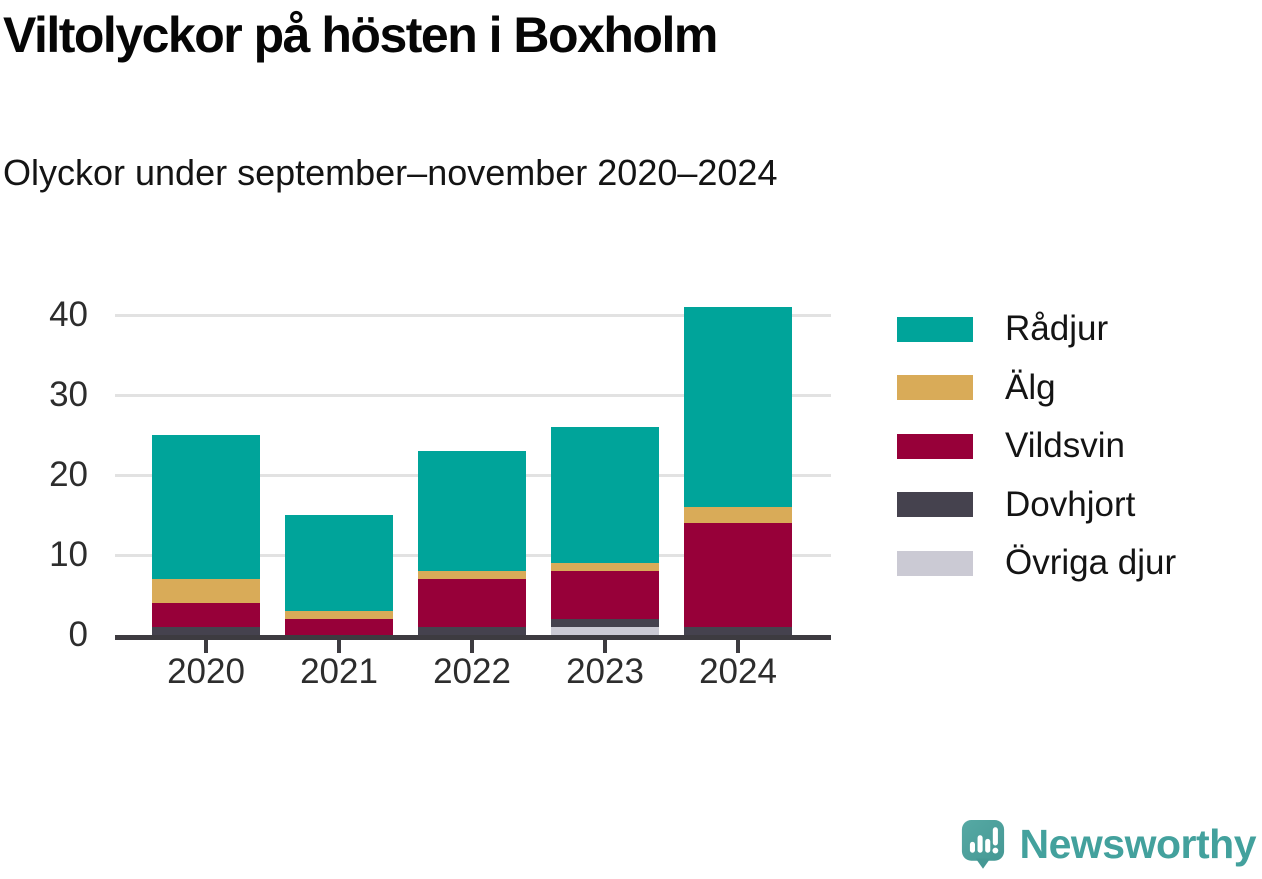 The width and height of the screenshot is (1262, 879). What do you see at coordinates (206, 671) in the screenshot?
I see `x-tick-label-2020: 2020` at bounding box center [206, 671].